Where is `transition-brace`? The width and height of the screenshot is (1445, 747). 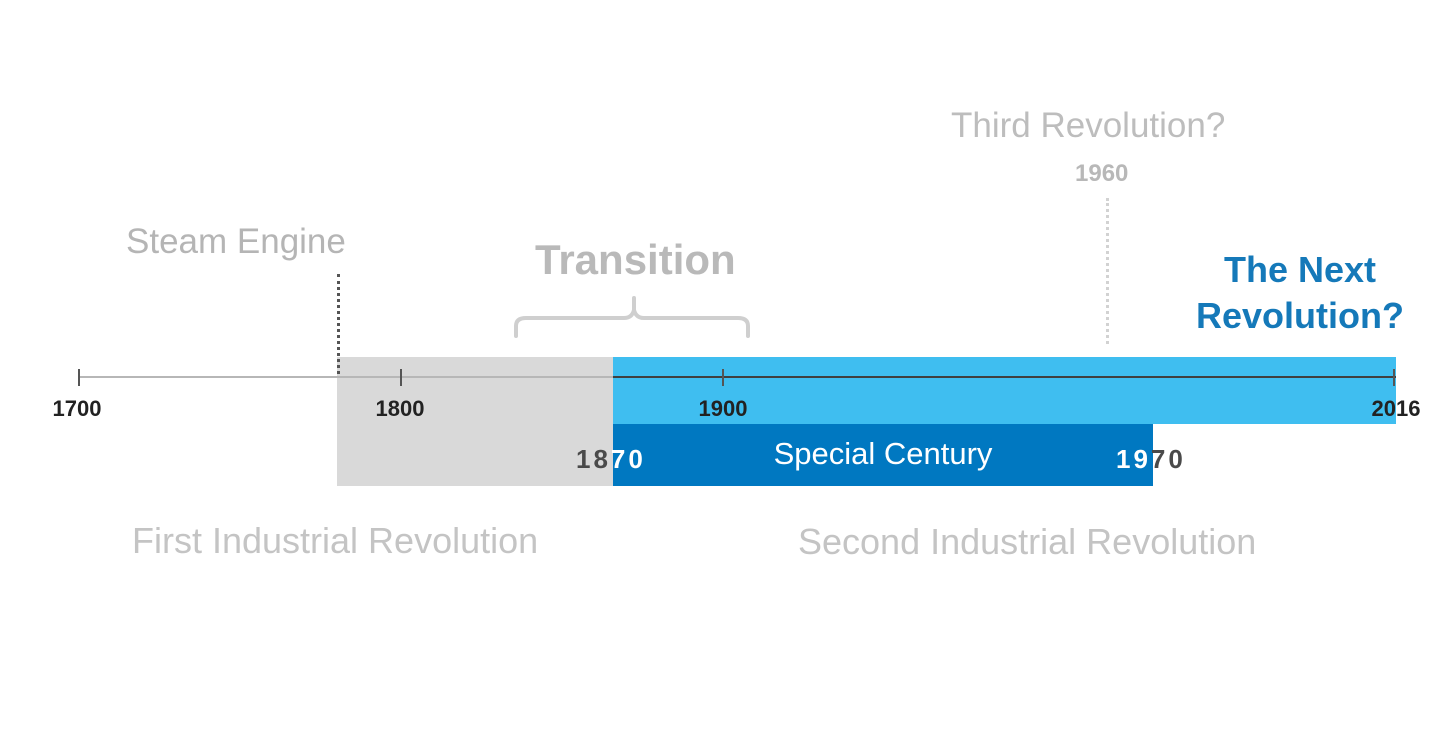 transition-brace is located at coordinates (632, 317).